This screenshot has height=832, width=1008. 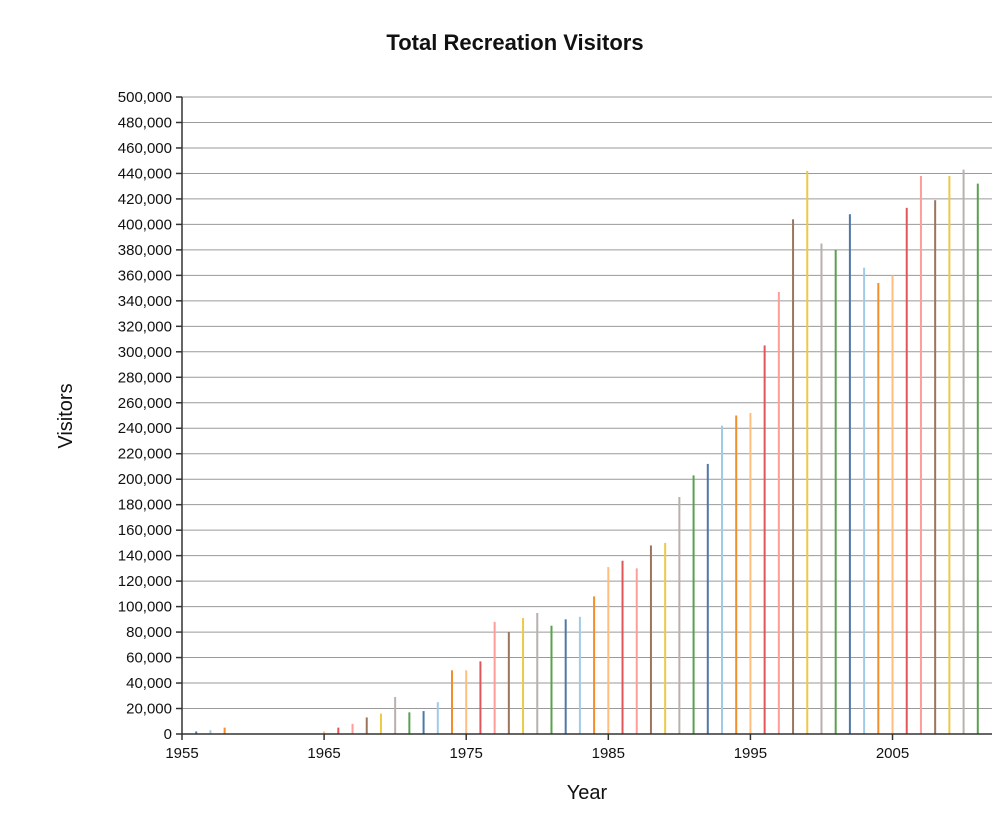 I want to click on x-tick-labels: 1955 1965 1975 1985 1995 2005, so click(x=537, y=748).